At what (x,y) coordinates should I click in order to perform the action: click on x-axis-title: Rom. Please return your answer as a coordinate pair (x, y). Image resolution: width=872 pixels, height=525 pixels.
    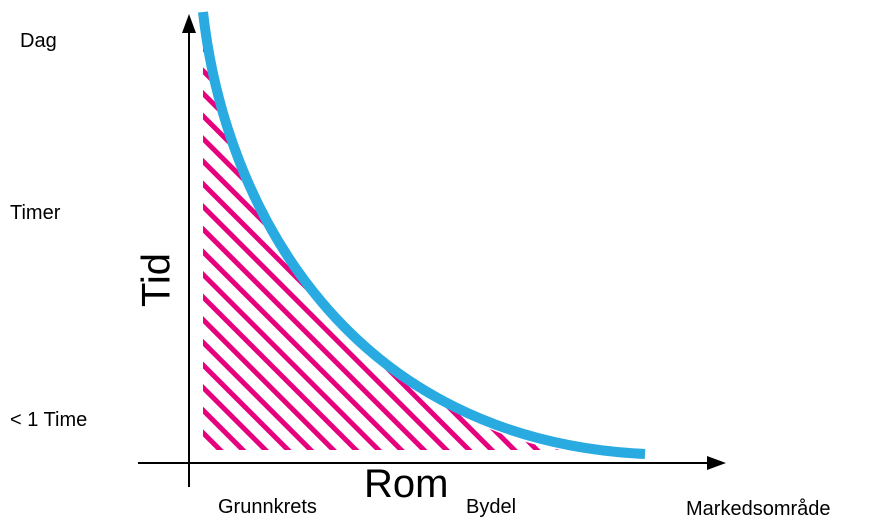
    Looking at the image, I should click on (406, 484).